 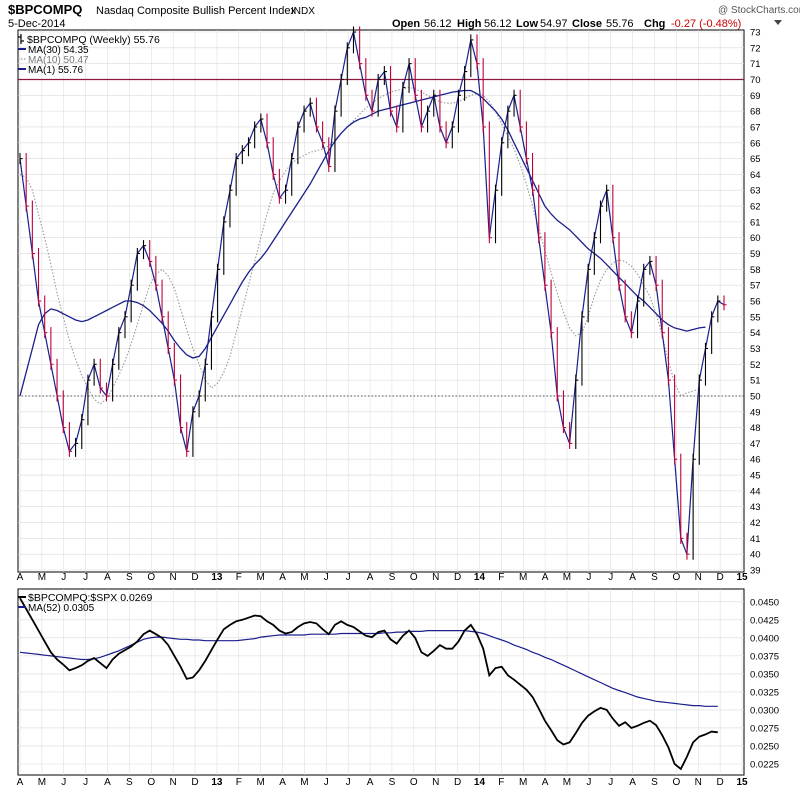 I want to click on ratio-y-tick-label: 0.0275, so click(x=764, y=728).